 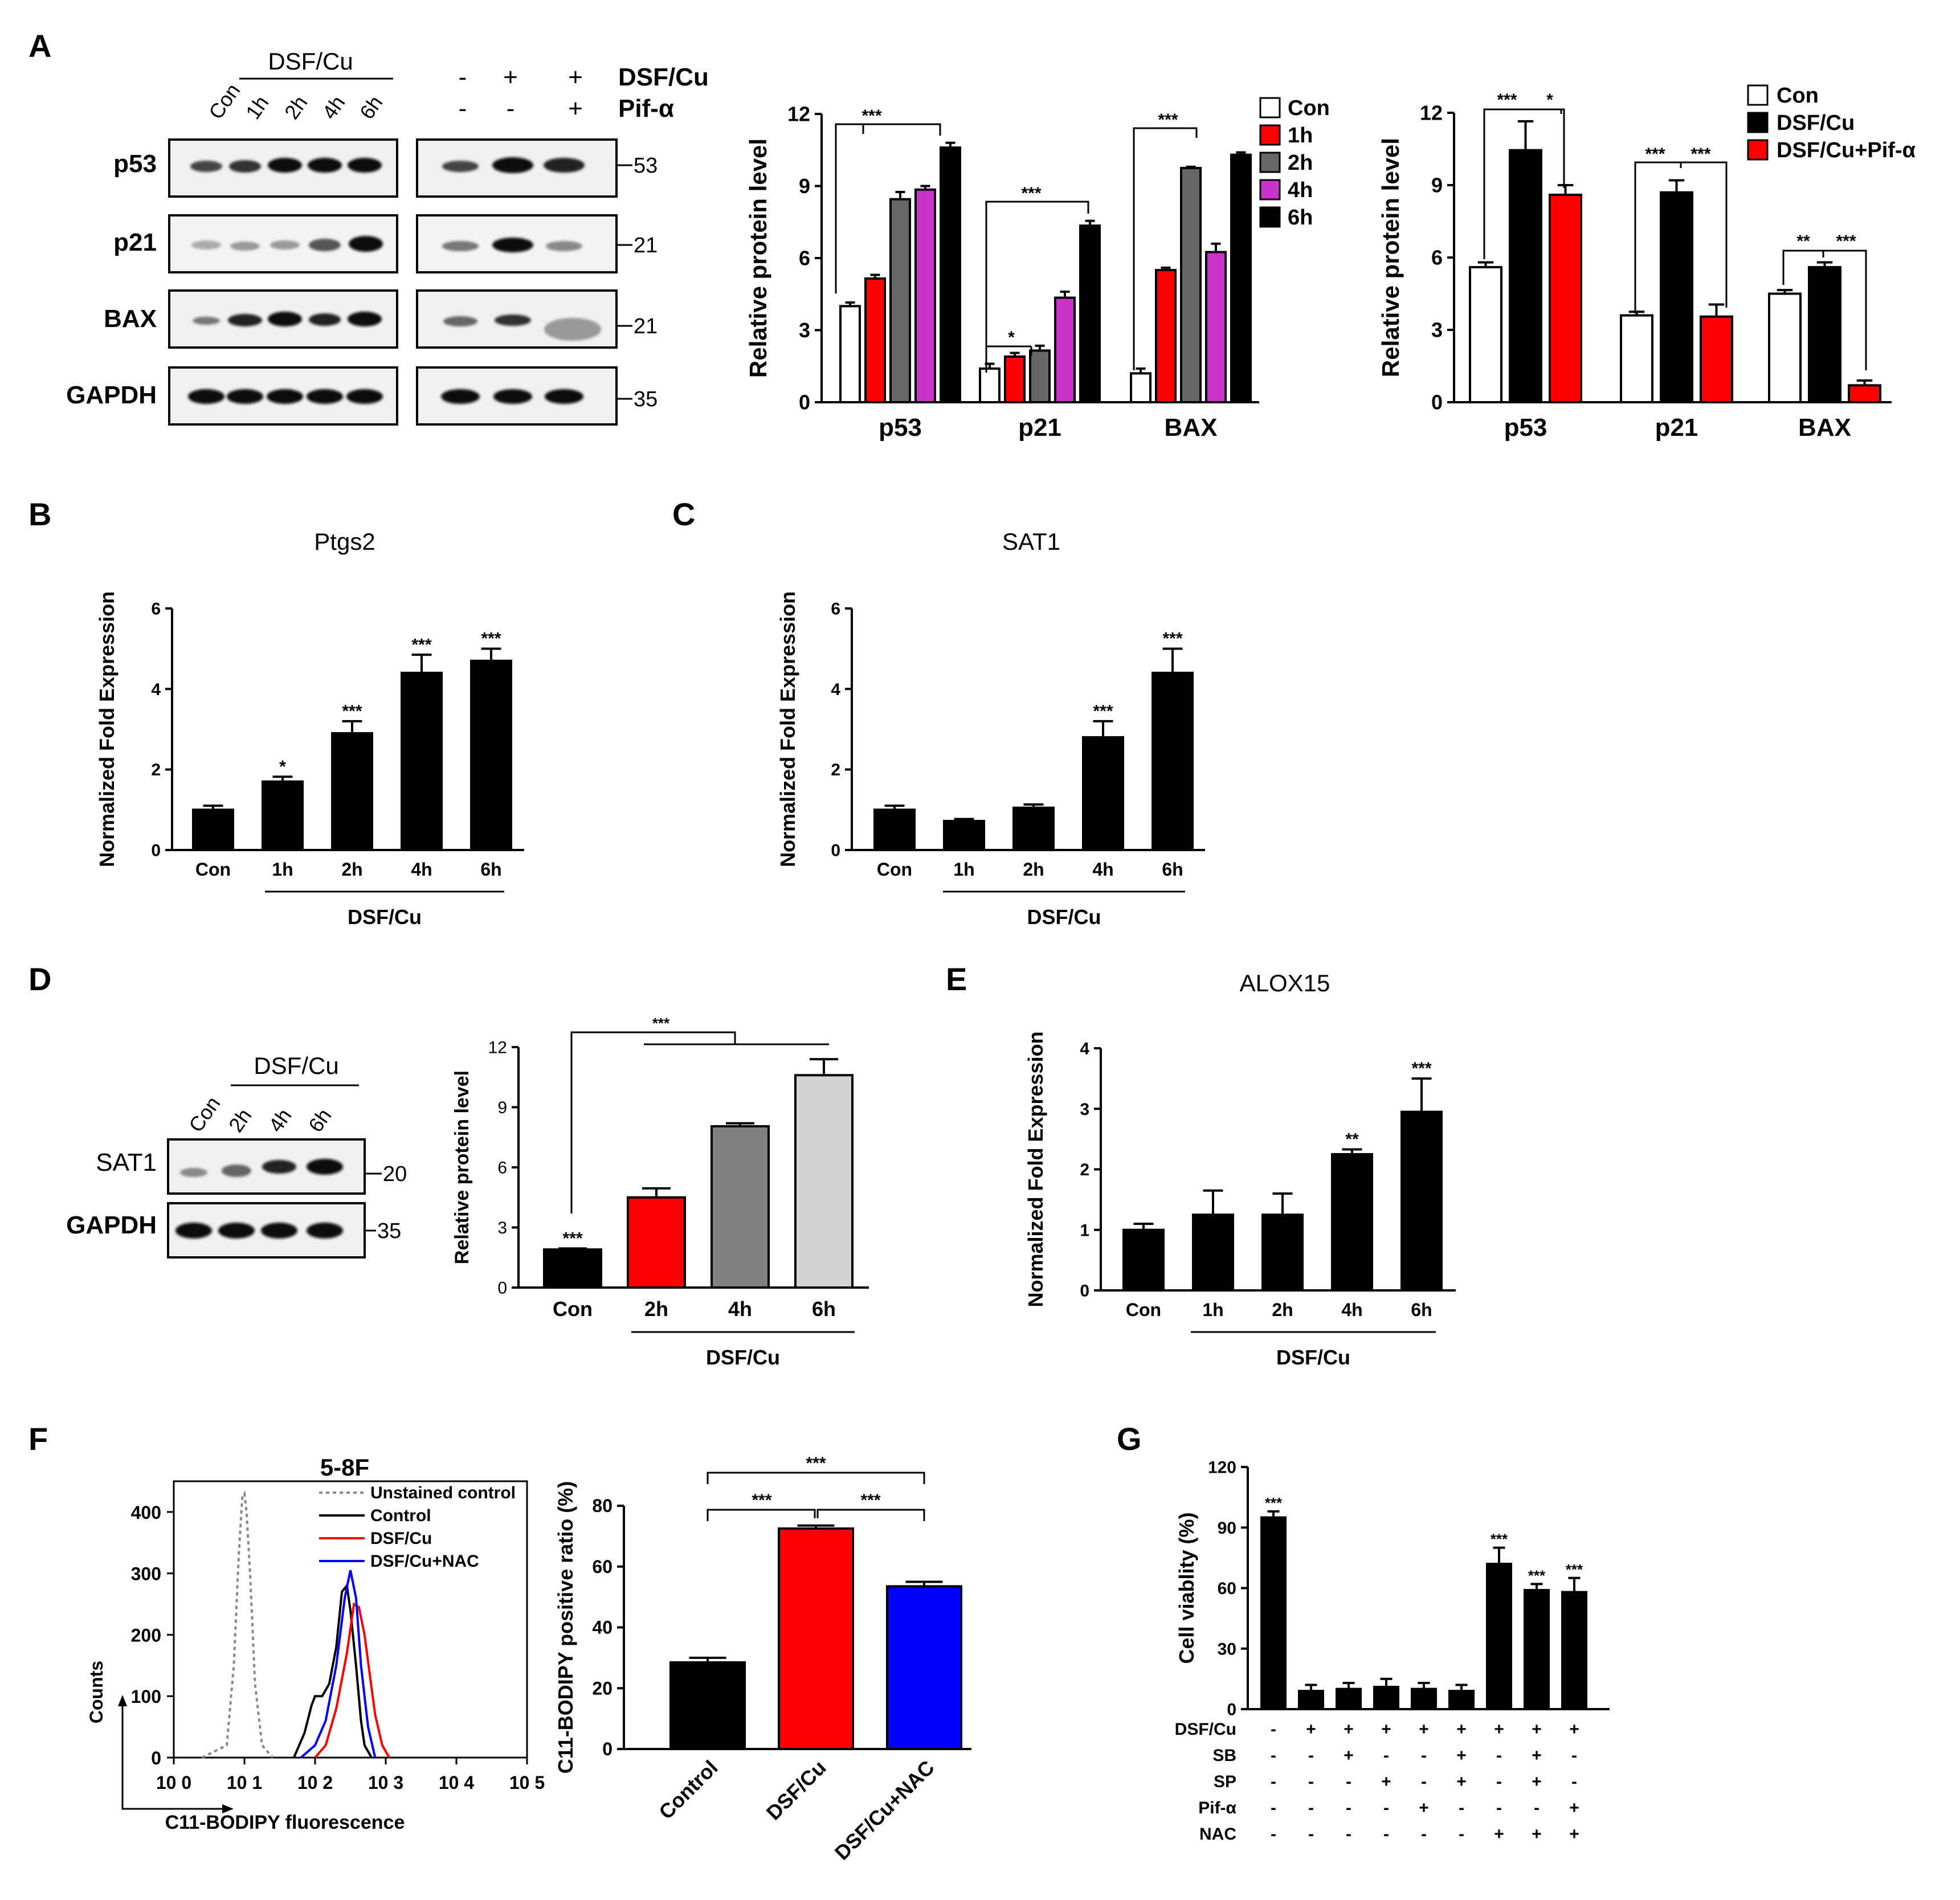 I want to click on y-tick-label: 400, so click(x=146, y=1513).